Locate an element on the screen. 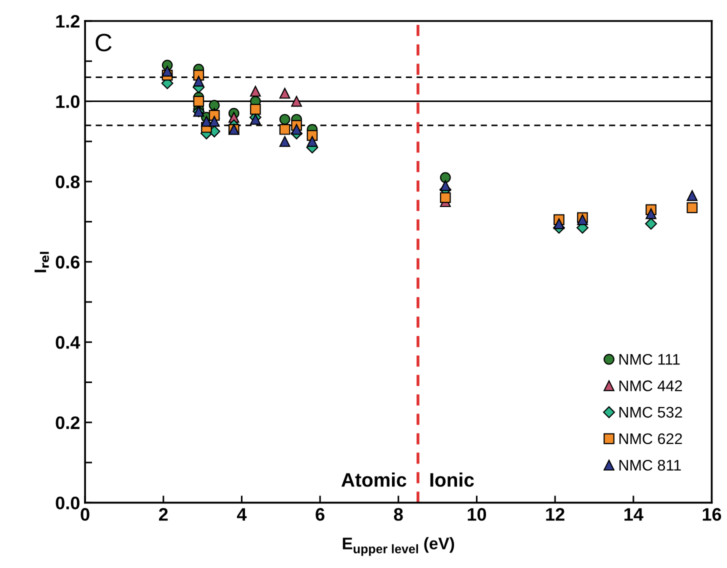 The height and width of the screenshot is (568, 727). x-tick-label: 14 is located at coordinates (634, 514).